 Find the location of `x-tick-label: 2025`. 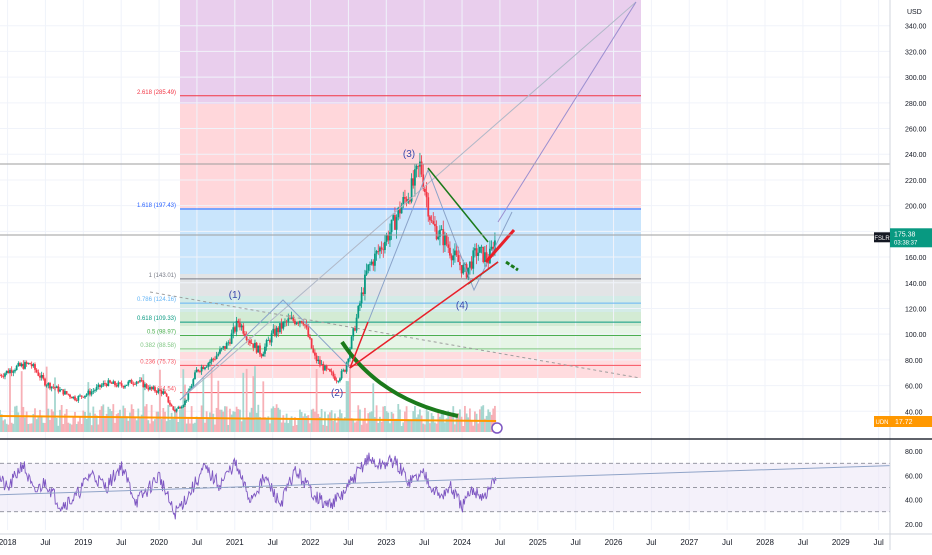

x-tick-label: 2025 is located at coordinates (538, 542).